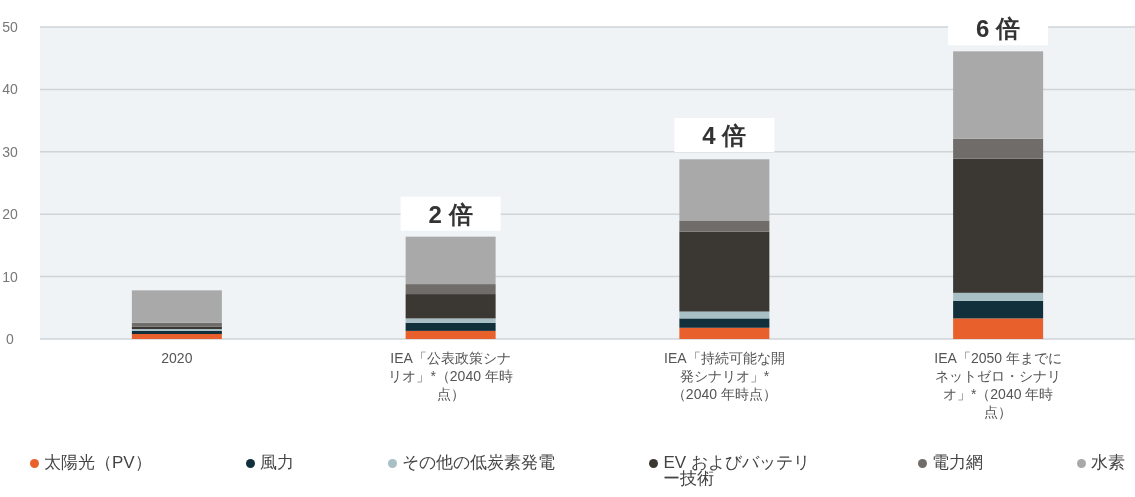  I want to click on legend-label: 電力網, so click(957, 462).